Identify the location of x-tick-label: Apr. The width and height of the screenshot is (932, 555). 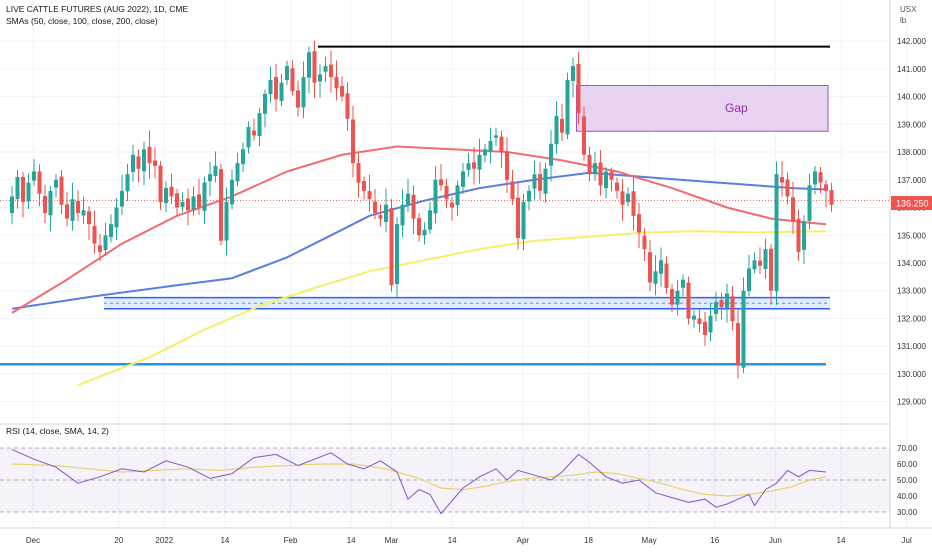
(523, 540).